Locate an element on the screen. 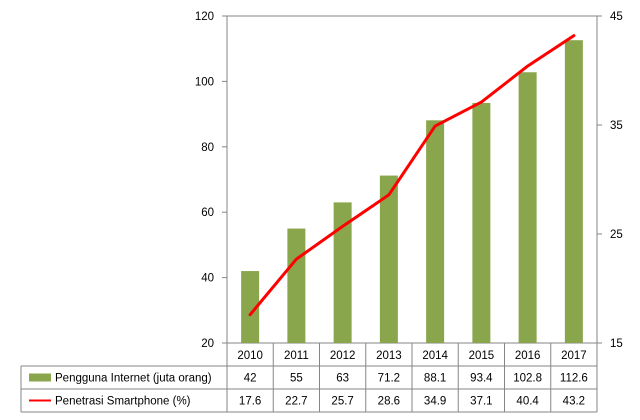  table-value-penetrasi-smartphone: 43.2 is located at coordinates (574, 402).